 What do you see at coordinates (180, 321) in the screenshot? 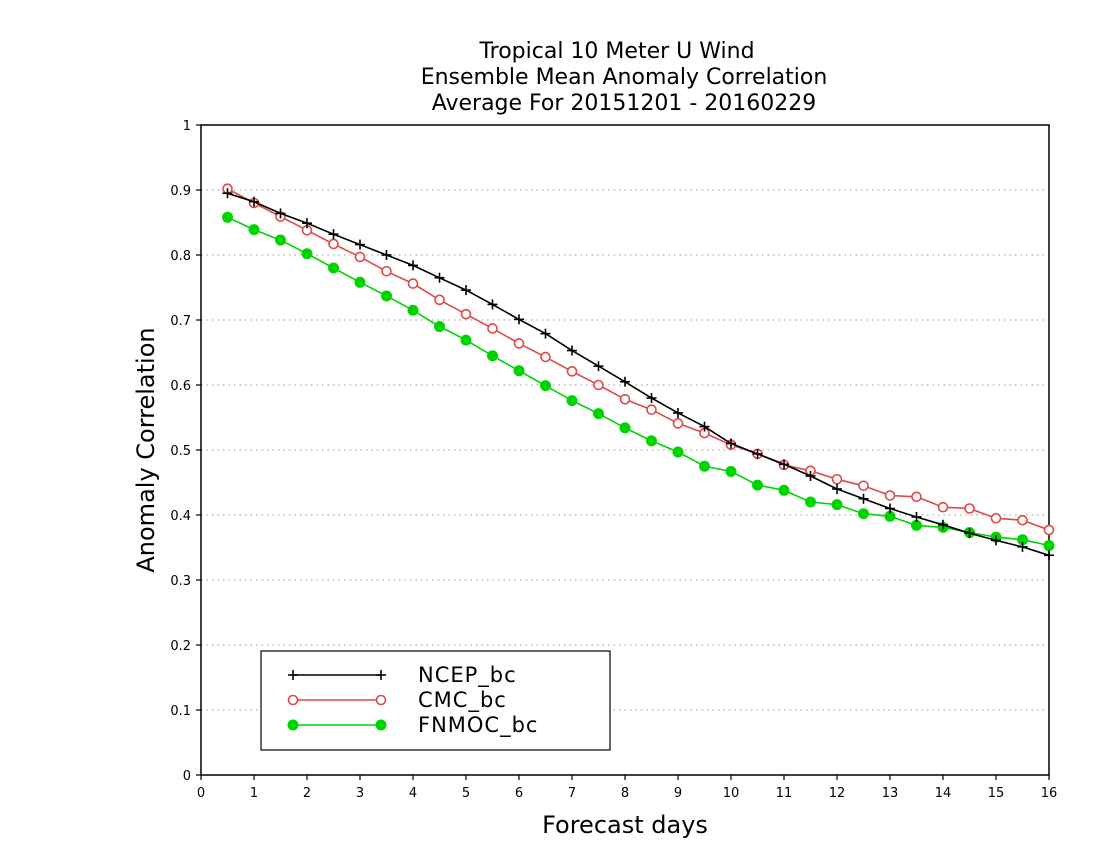
I see `y-tick-label: 0.7` at bounding box center [180, 321].